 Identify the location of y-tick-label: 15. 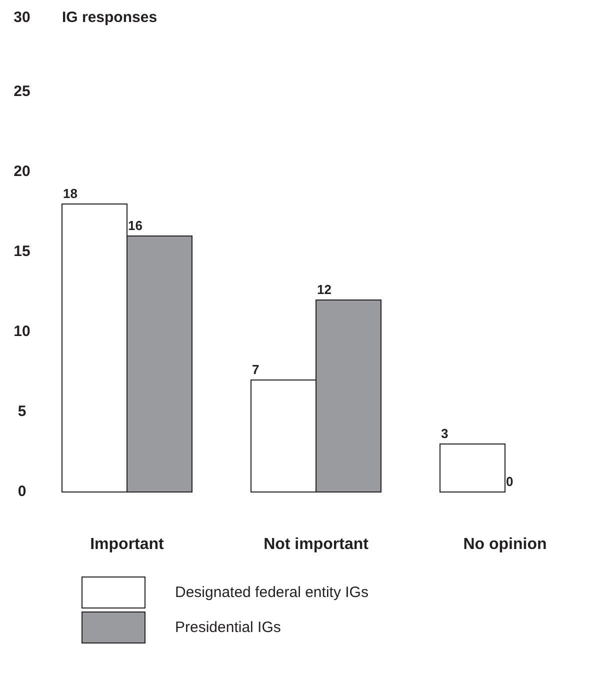
(22, 251).